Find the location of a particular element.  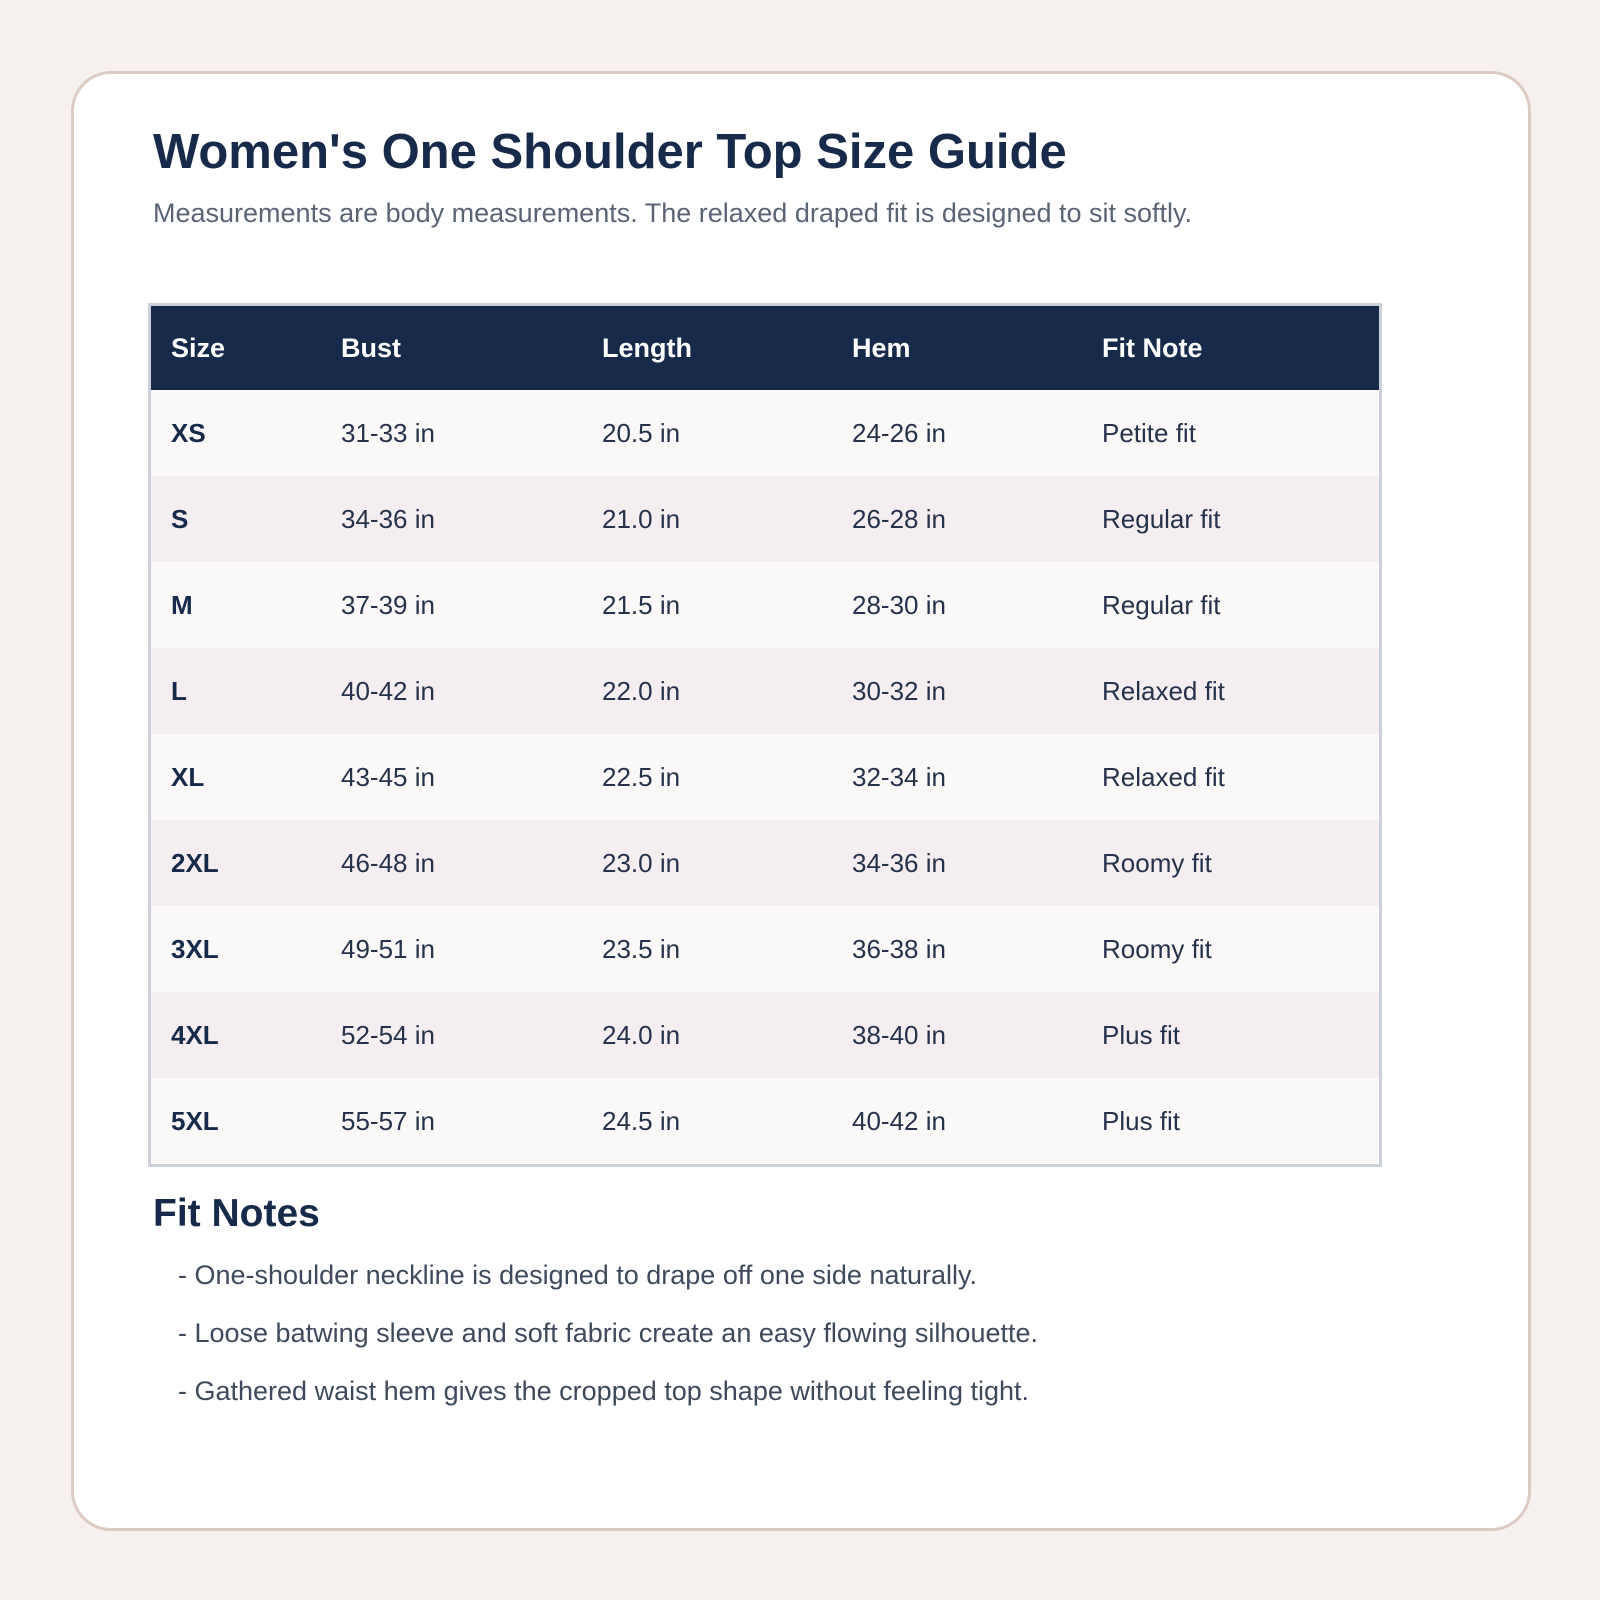

column-header: Length is located at coordinates (707, 348).